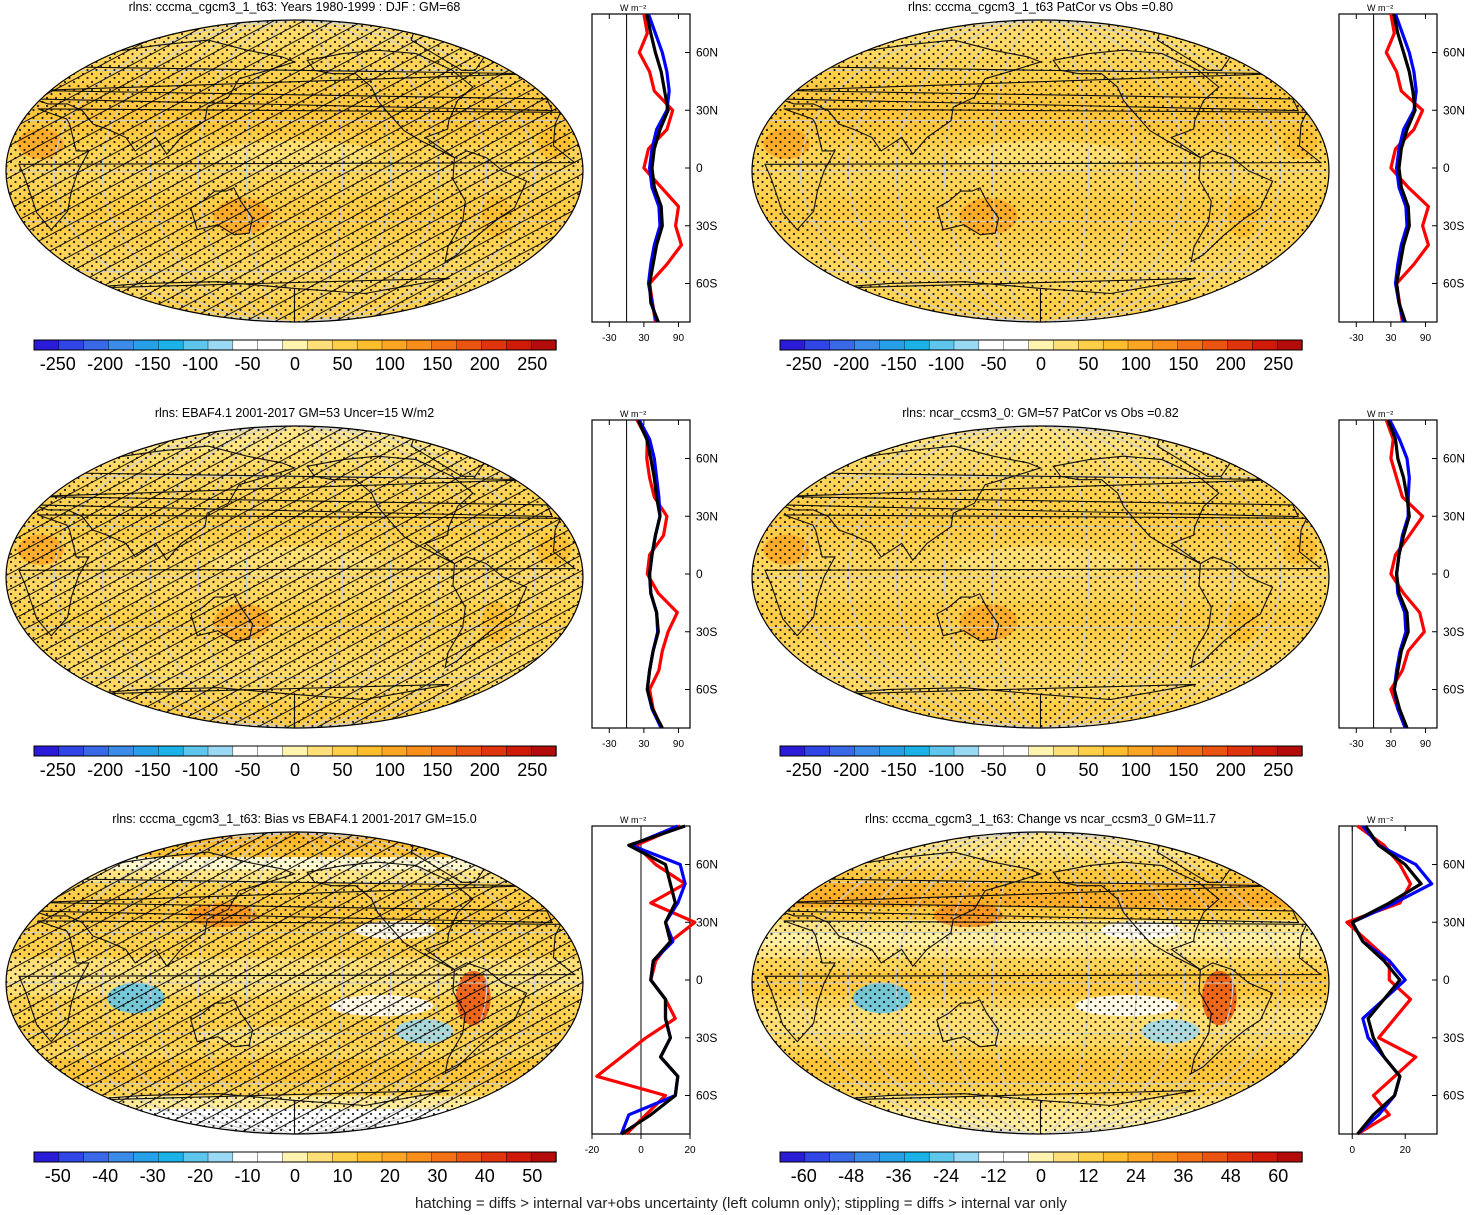 The image size is (1483, 1215). Describe the element at coordinates (946, 364) in the screenshot. I see `colorbar-tick-label: -100` at that location.